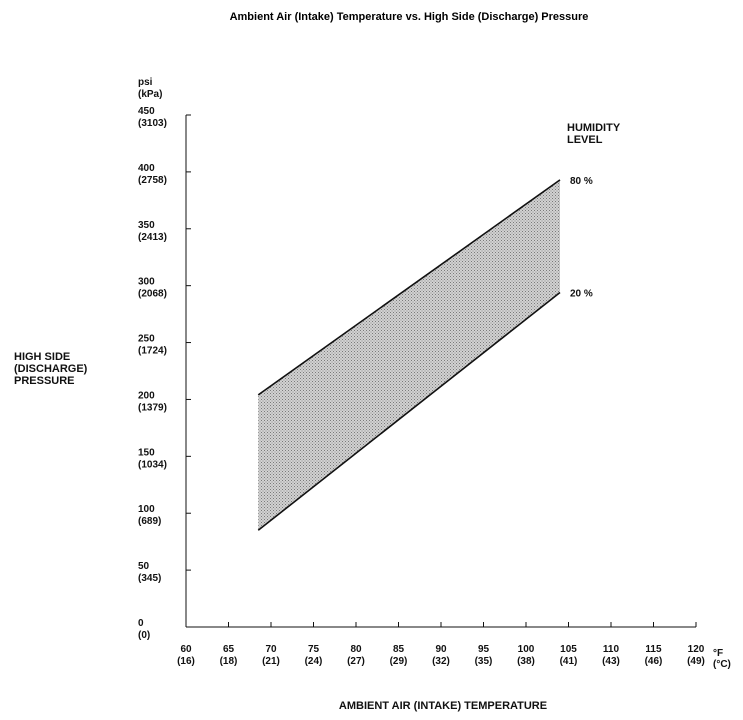 This screenshot has height=720, width=743. I want to click on x-tick-label-c: (43), so click(611, 661).